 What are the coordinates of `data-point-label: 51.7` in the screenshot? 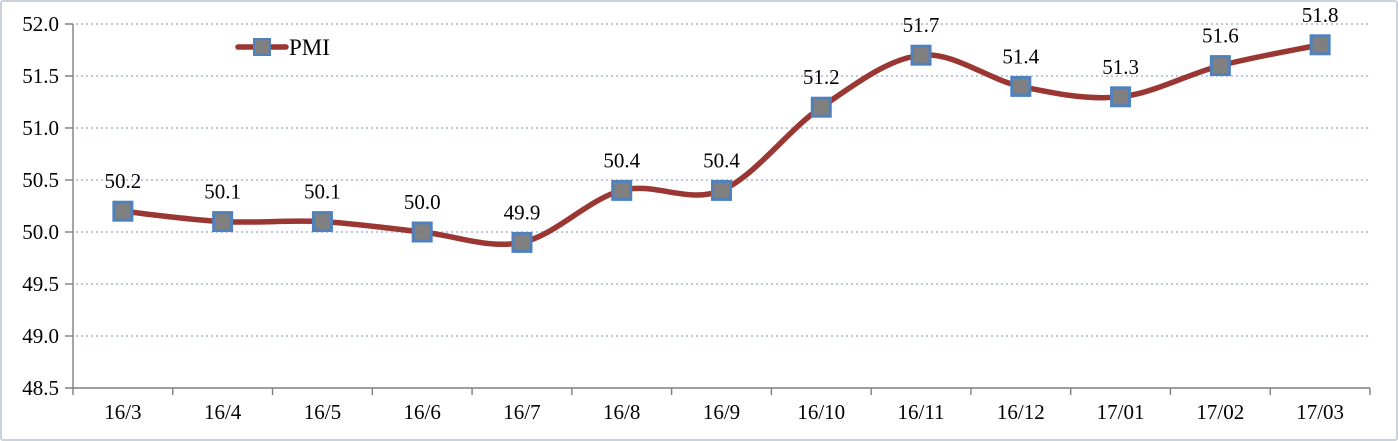 It's located at (921, 25).